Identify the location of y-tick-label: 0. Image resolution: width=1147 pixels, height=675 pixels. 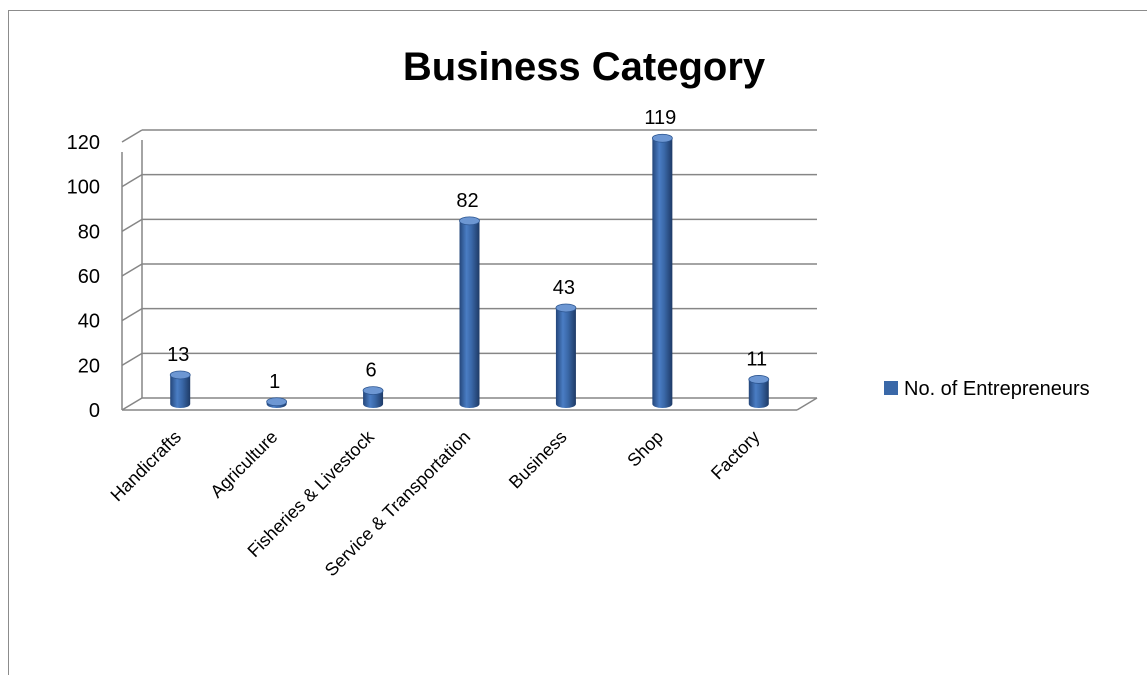
(94, 411).